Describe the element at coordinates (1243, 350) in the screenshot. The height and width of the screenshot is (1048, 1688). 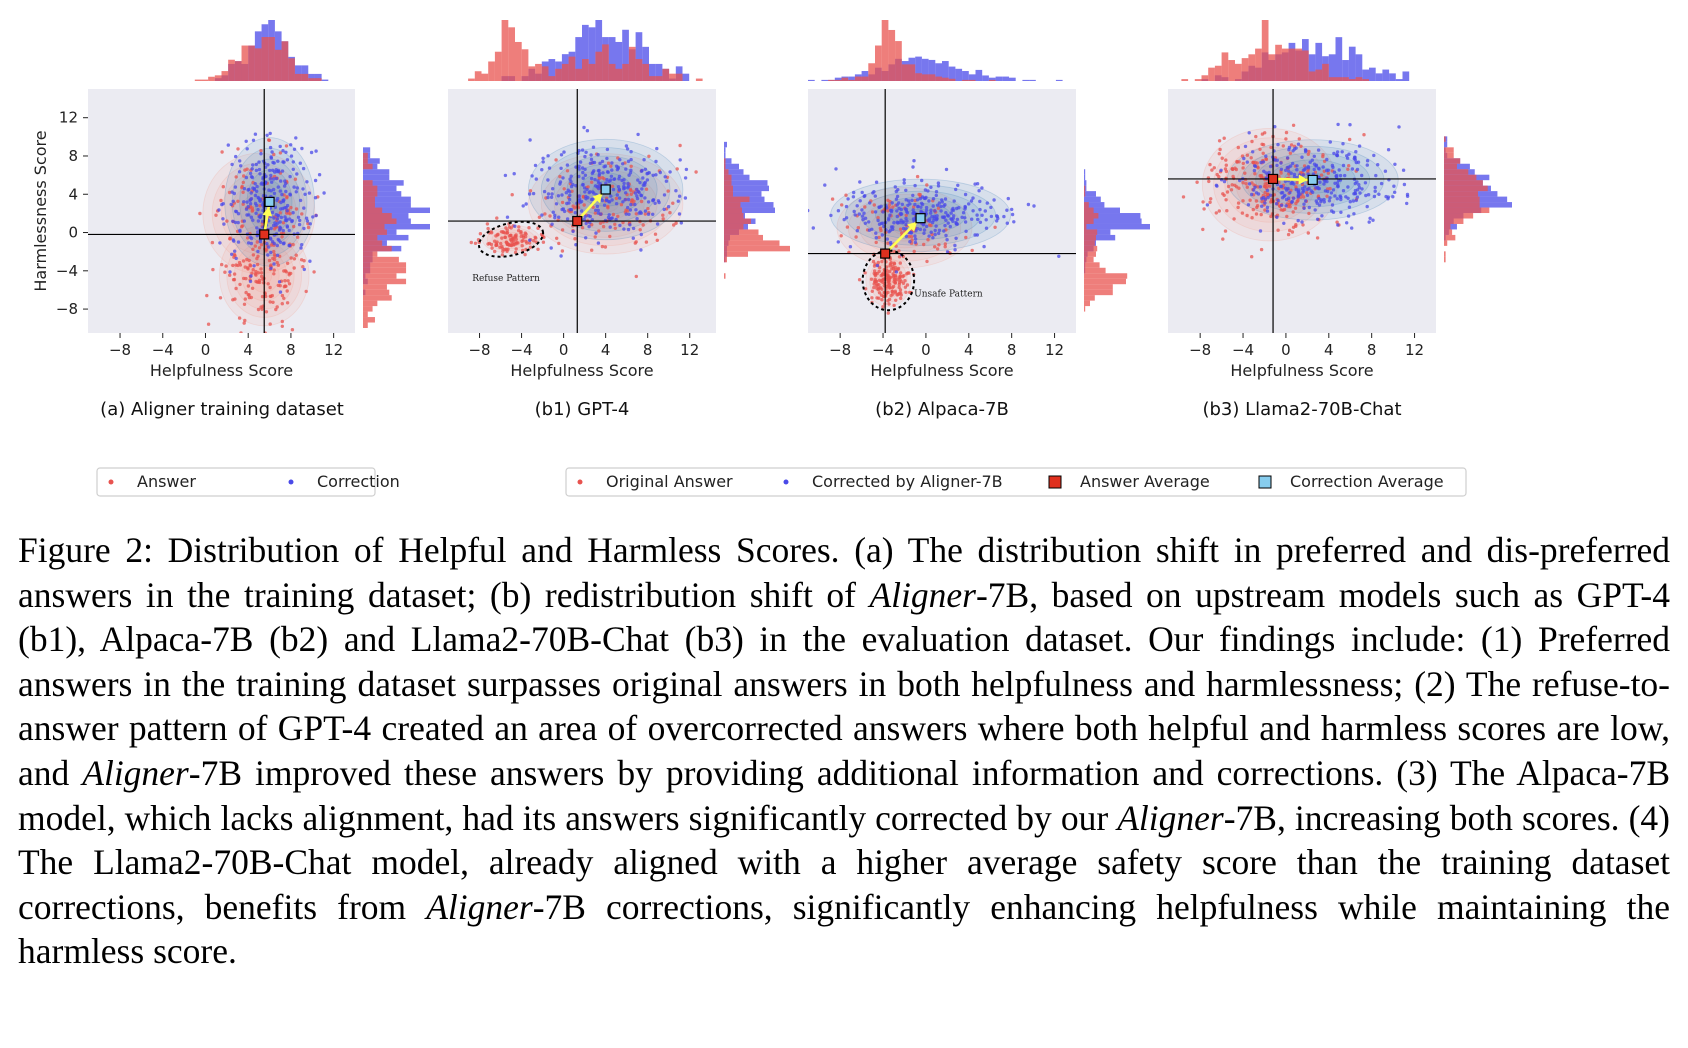
I see `x-tick-label: −4` at that location.